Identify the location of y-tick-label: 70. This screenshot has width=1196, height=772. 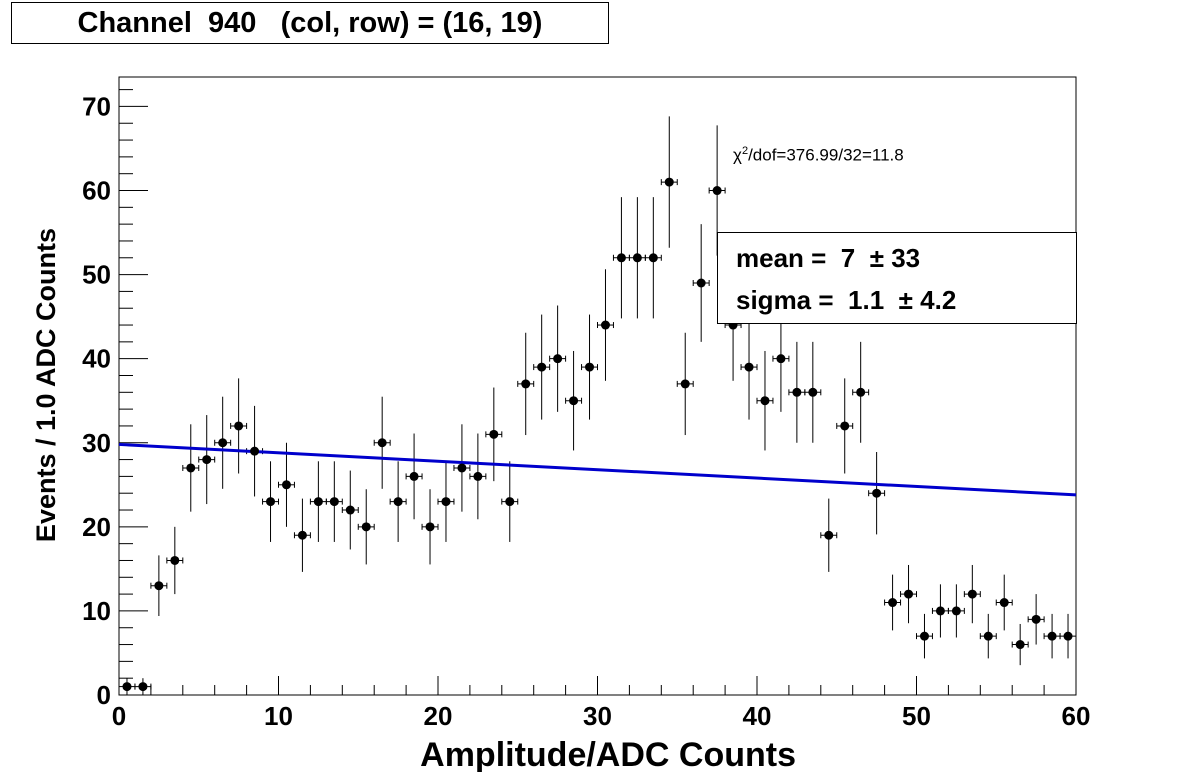
(96, 106).